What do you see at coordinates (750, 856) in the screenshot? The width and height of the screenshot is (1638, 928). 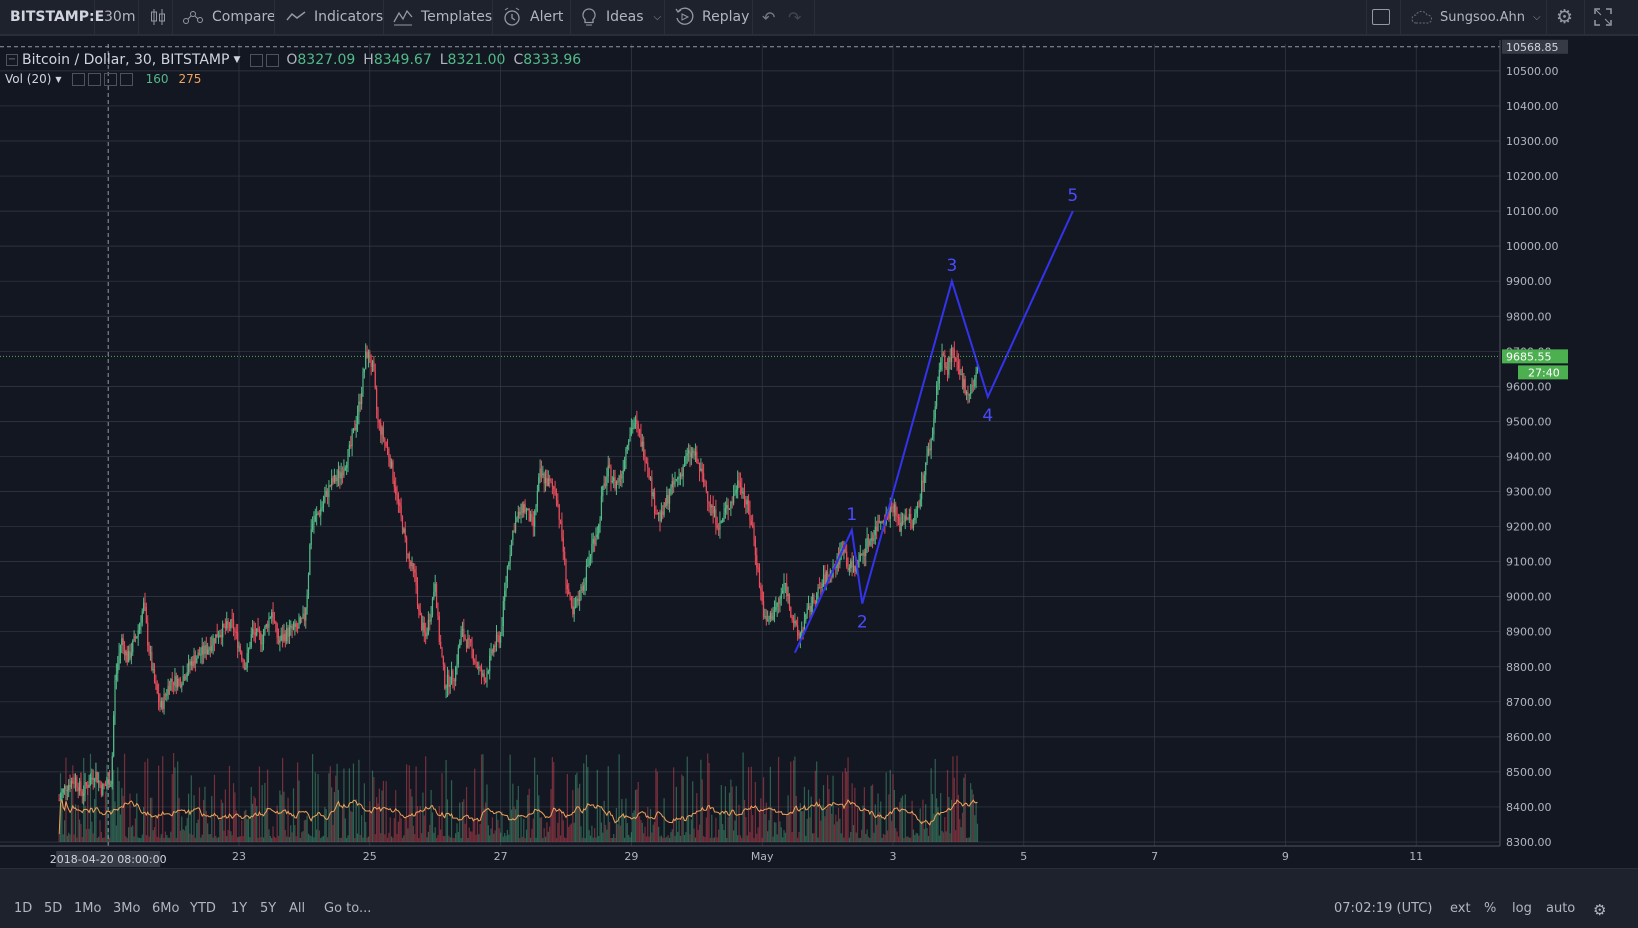 I see `time-axis: 23 25 27 29 May 3 5 7 9 11 2018-04-20 08:00:00` at bounding box center [750, 856].